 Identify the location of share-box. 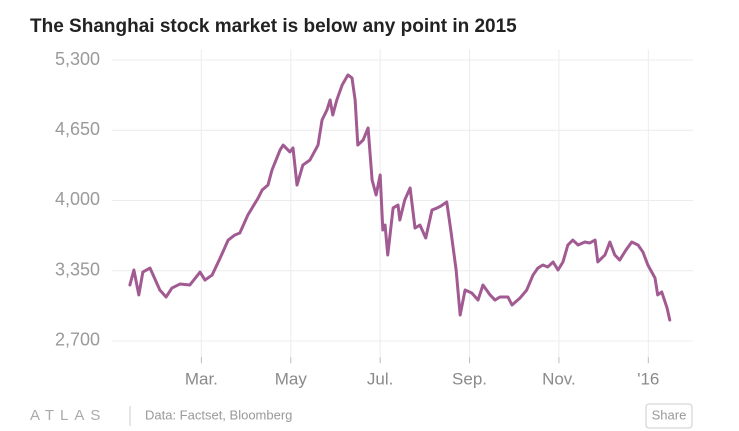
(669, 416).